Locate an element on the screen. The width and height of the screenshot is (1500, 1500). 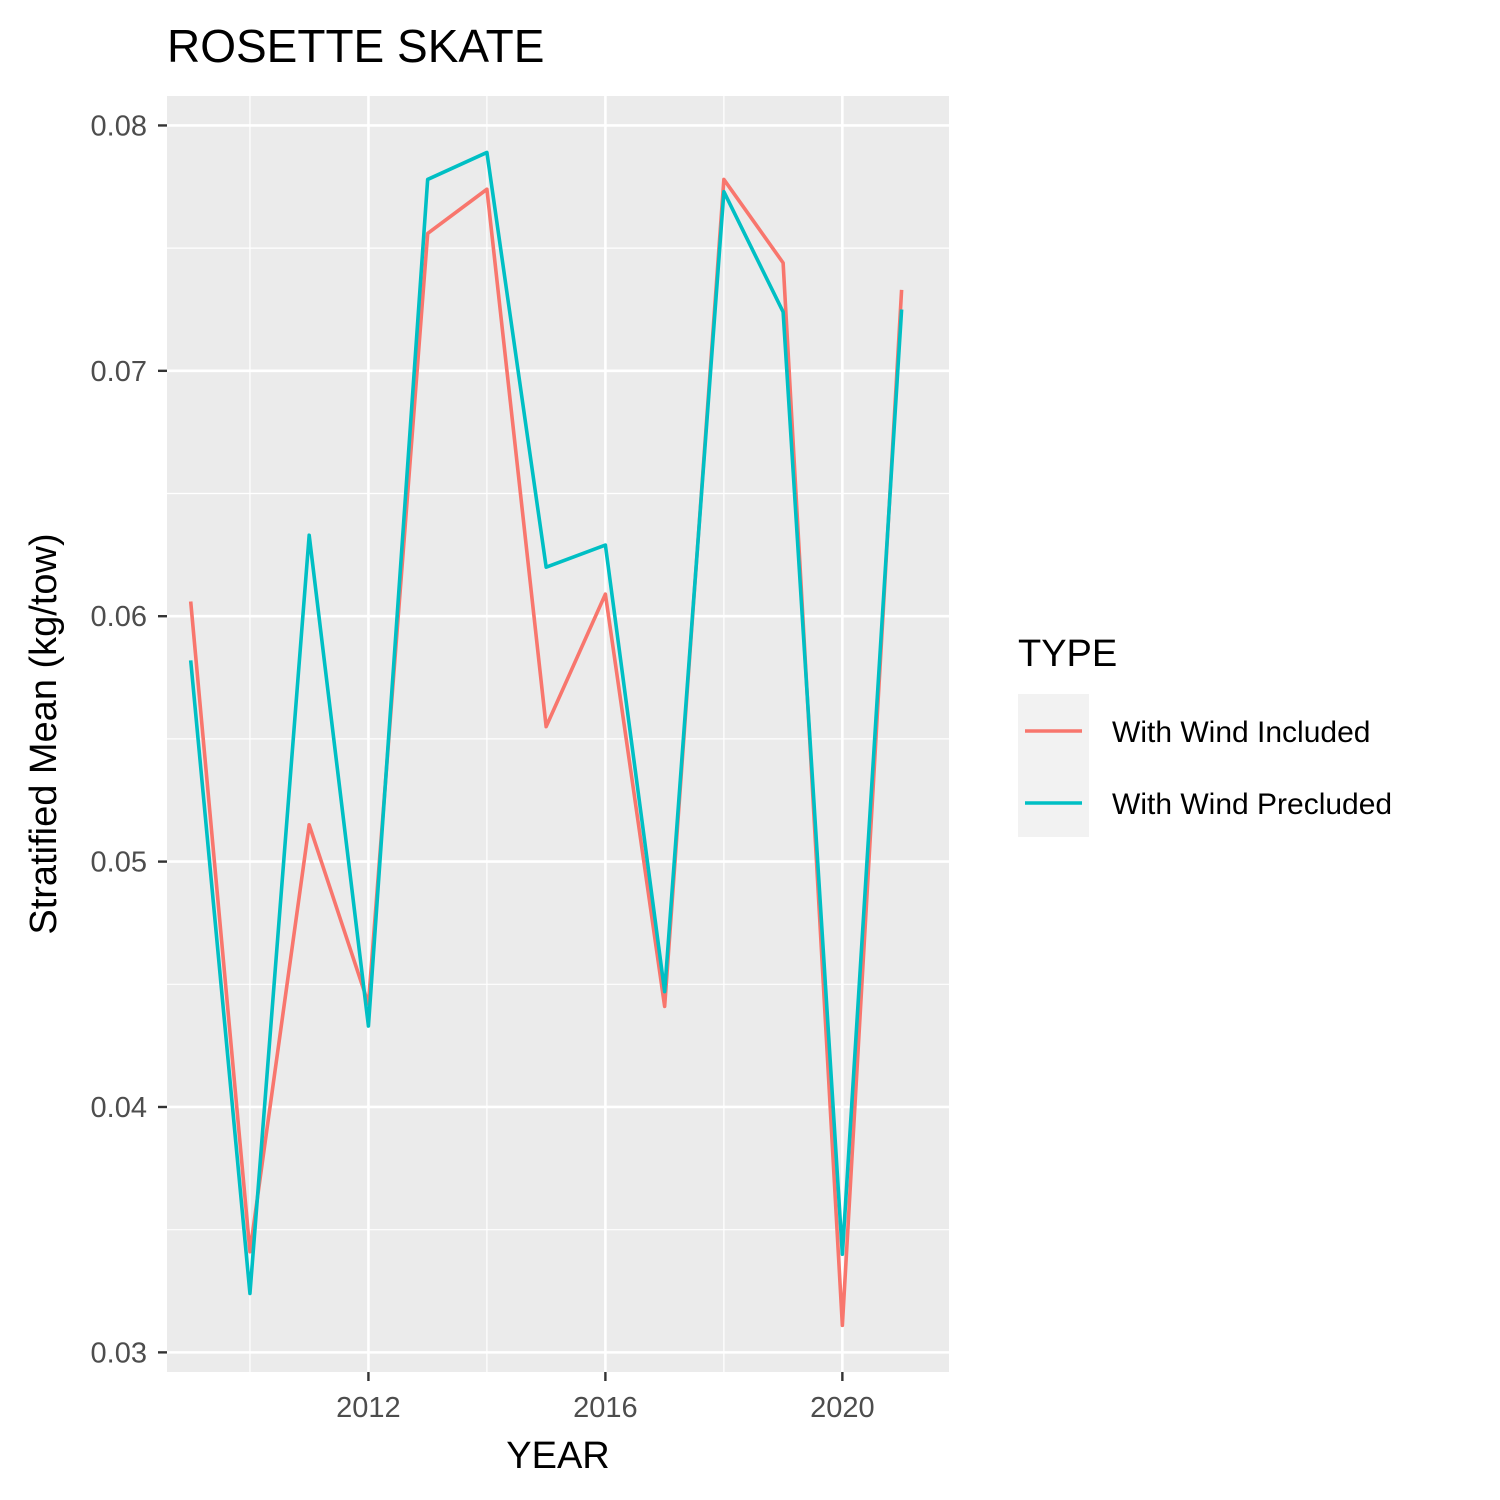
legend-title: TYPE is located at coordinates (1067, 654).